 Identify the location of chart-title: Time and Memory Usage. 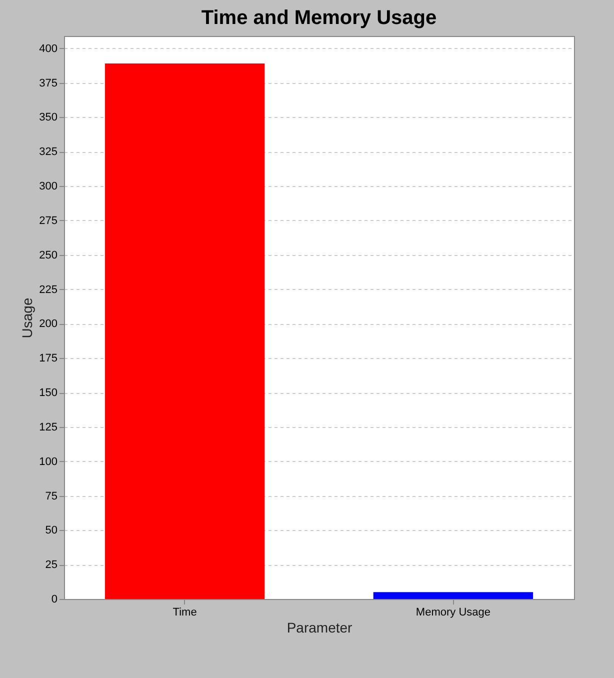
(319, 18).